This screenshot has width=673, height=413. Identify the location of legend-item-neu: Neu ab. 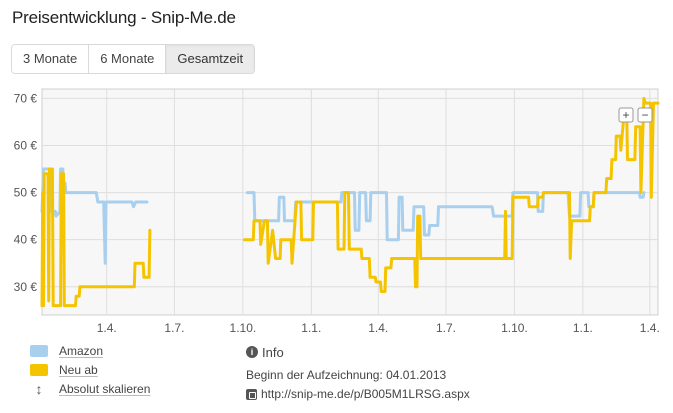
(90, 370).